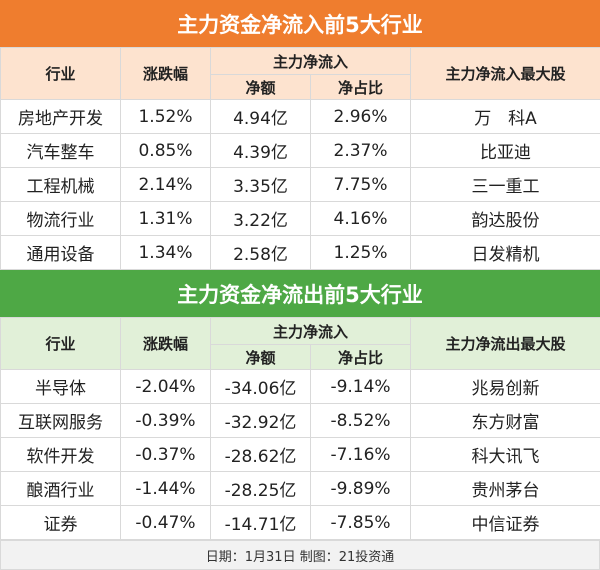  Describe the element at coordinates (505, 117) in the screenshot. I see `cell-stock: 万 科A` at that location.